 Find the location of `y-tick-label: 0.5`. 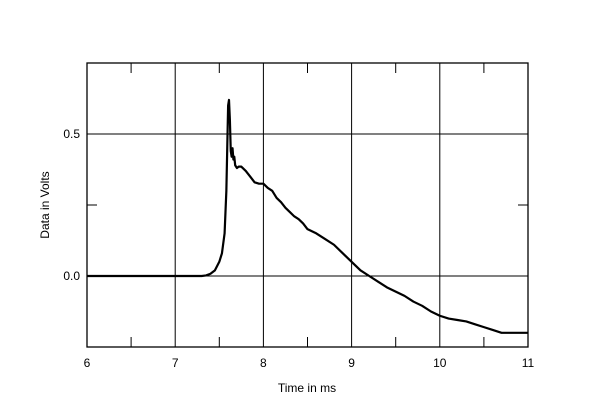

y-tick-label: 0.5 is located at coordinates (71, 134).